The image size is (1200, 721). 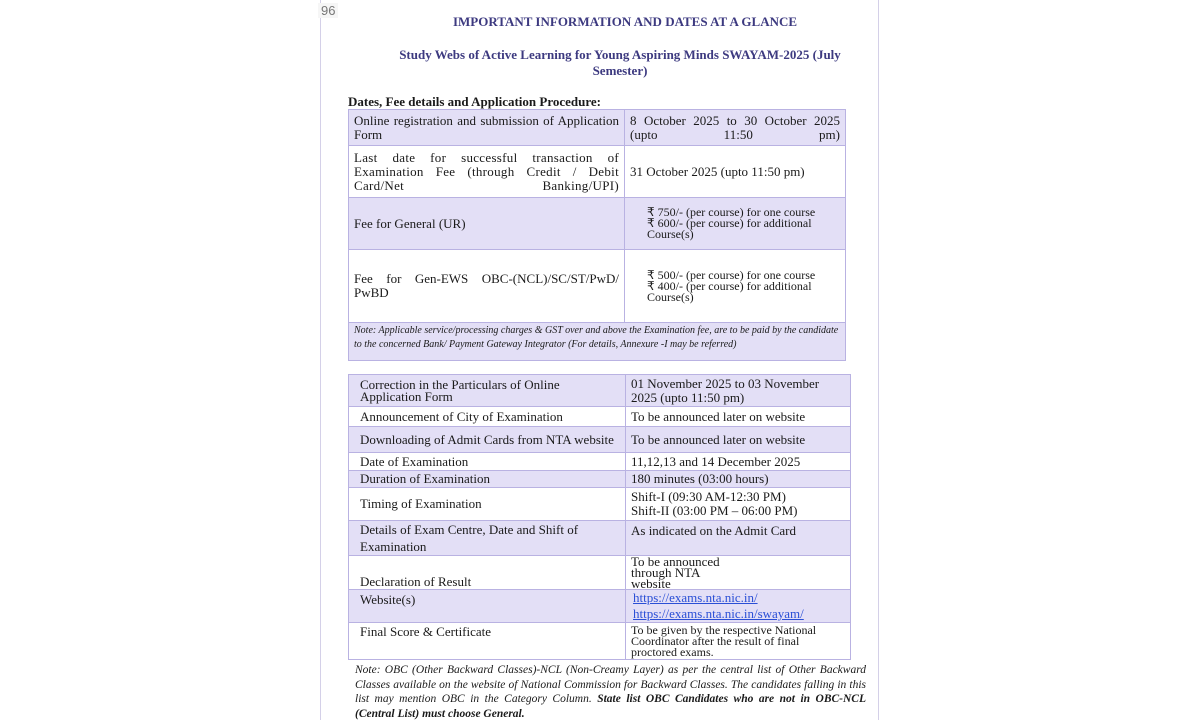 I want to click on row-label: Date of Examination, so click(x=487, y=461).